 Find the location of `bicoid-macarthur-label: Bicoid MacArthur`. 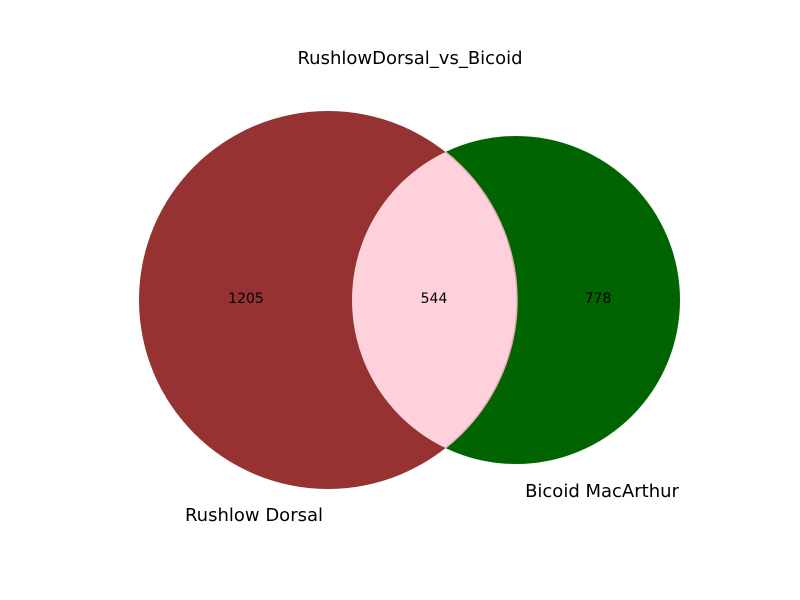

bicoid-macarthur-label: Bicoid MacArthur is located at coordinates (602, 491).